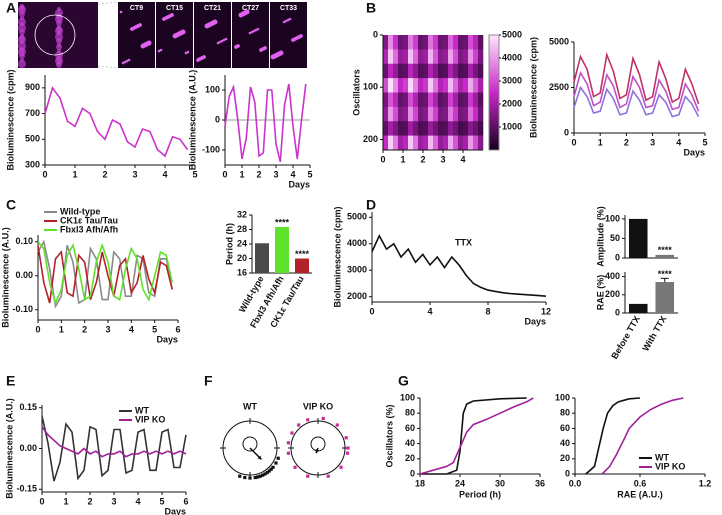 Image resolution: width=722 pixels, height=515 pixels. Describe the element at coordinates (494, 92) in the screenshot. I see `colorbar` at that location.